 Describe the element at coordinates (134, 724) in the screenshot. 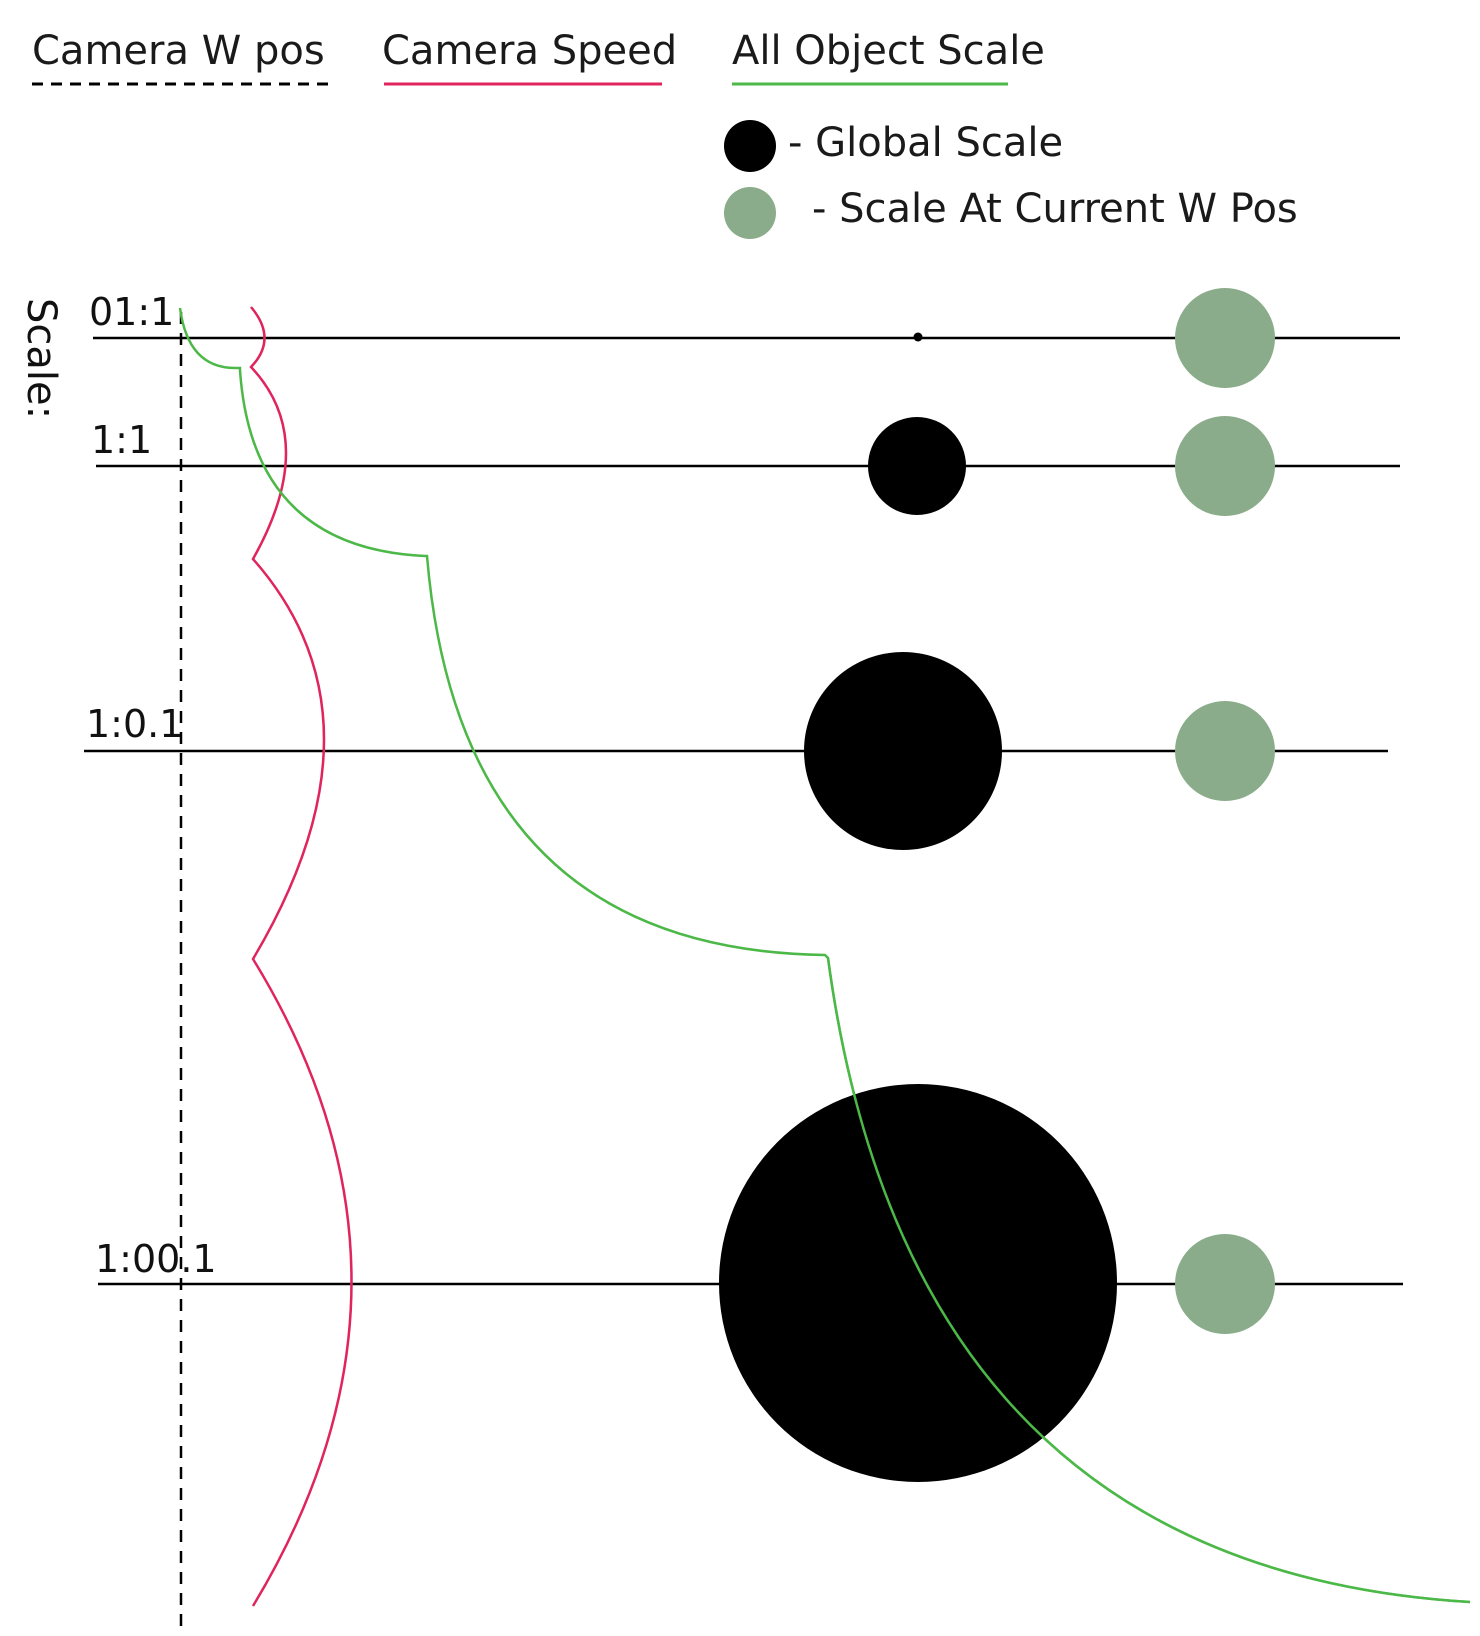

I see `scale-label-1-0-1: 1:0.1` at that location.